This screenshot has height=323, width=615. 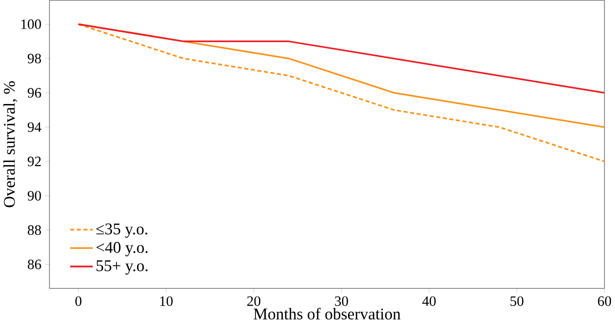 I want to click on y-tick-label: 90, so click(x=34, y=195).